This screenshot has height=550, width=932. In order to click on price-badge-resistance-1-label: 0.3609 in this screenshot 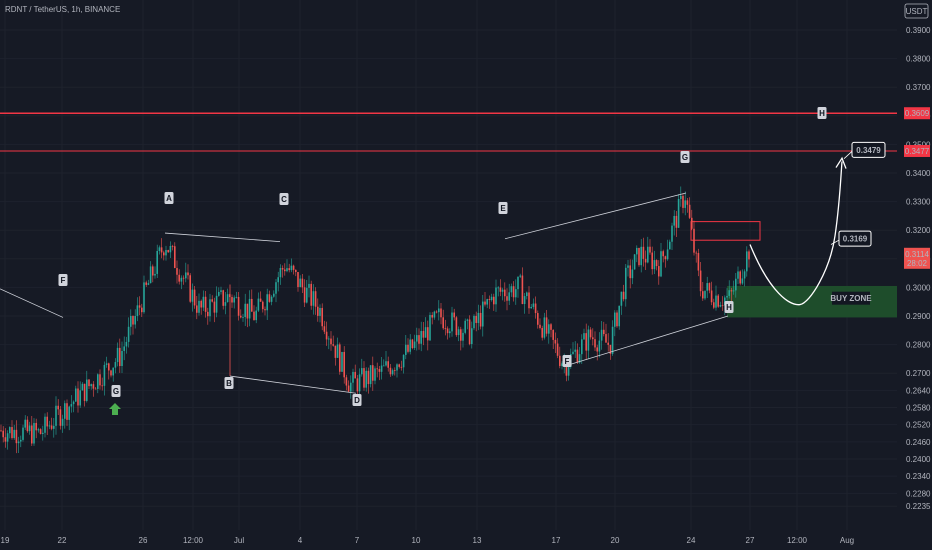, I will do `click(917, 113)`.